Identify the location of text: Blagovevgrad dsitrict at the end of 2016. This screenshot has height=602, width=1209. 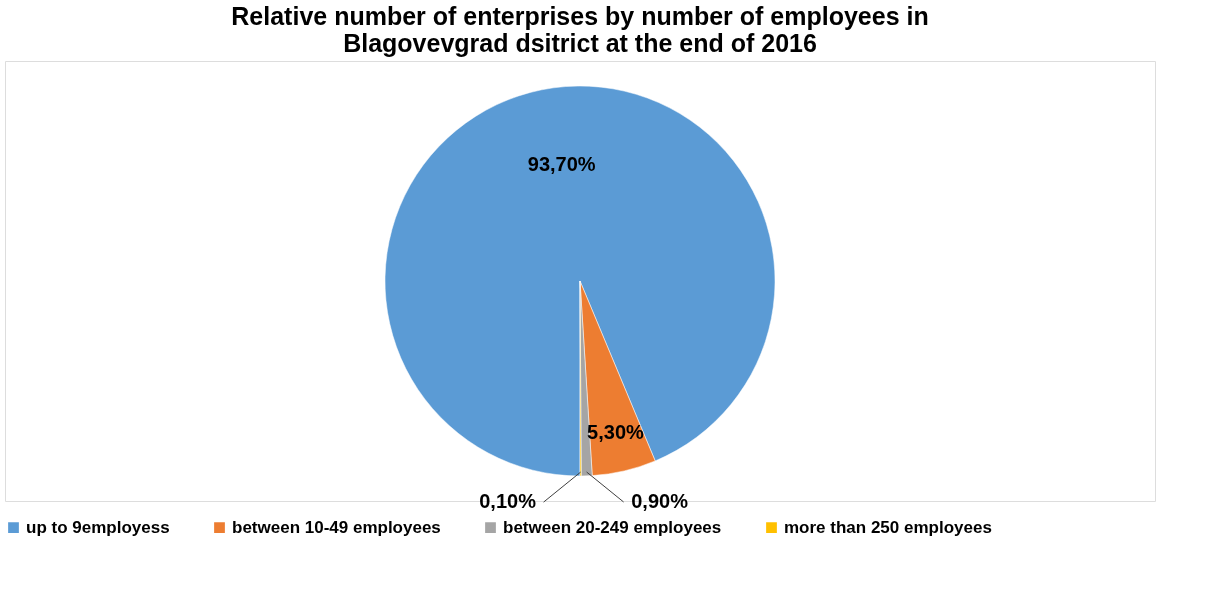
(580, 43).